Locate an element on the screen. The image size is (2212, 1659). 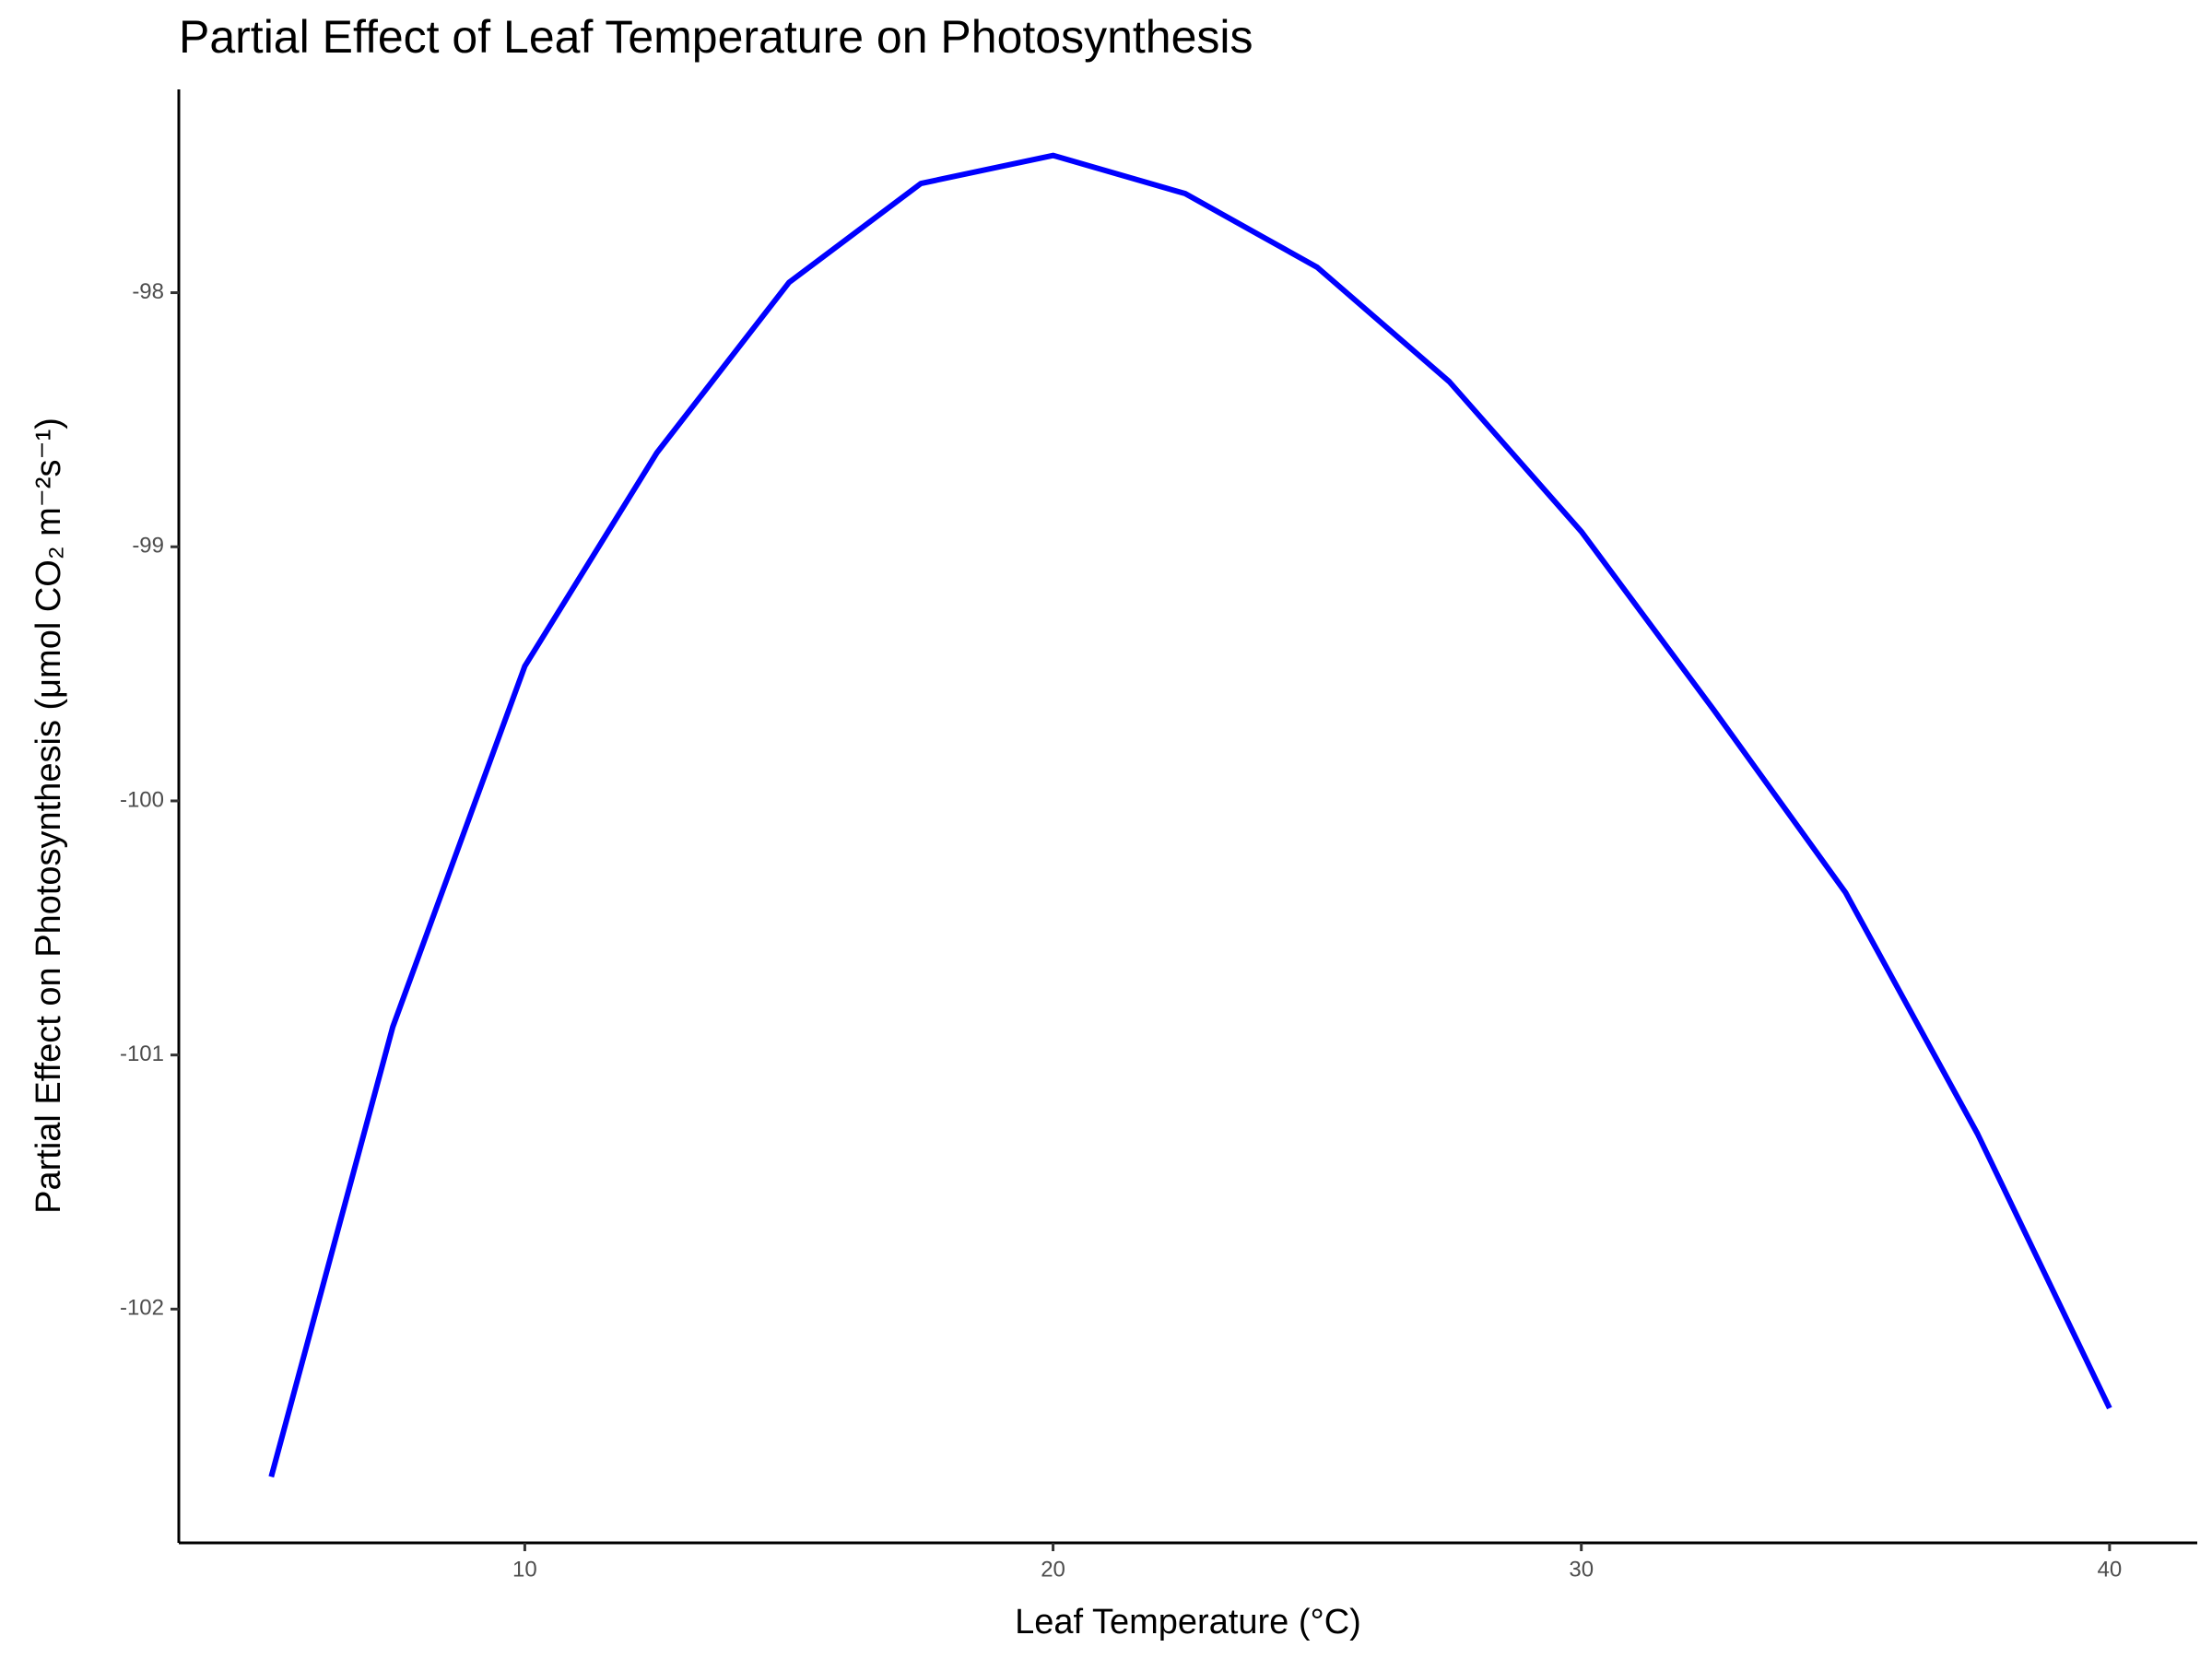
y-tick-label: -102 is located at coordinates (142, 1308).